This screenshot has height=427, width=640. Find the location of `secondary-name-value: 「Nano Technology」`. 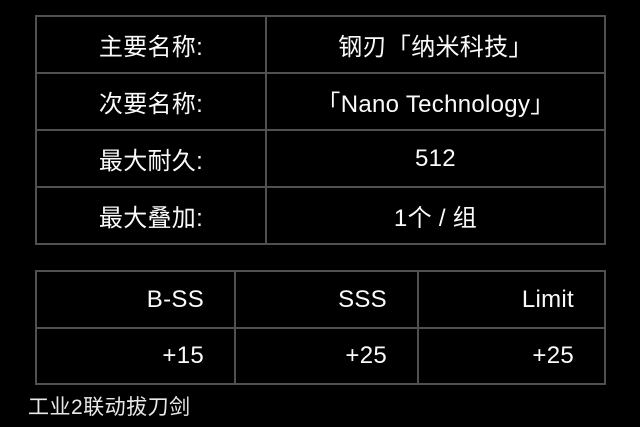

secondary-name-value: 「Nano Technology」 is located at coordinates (435, 101).